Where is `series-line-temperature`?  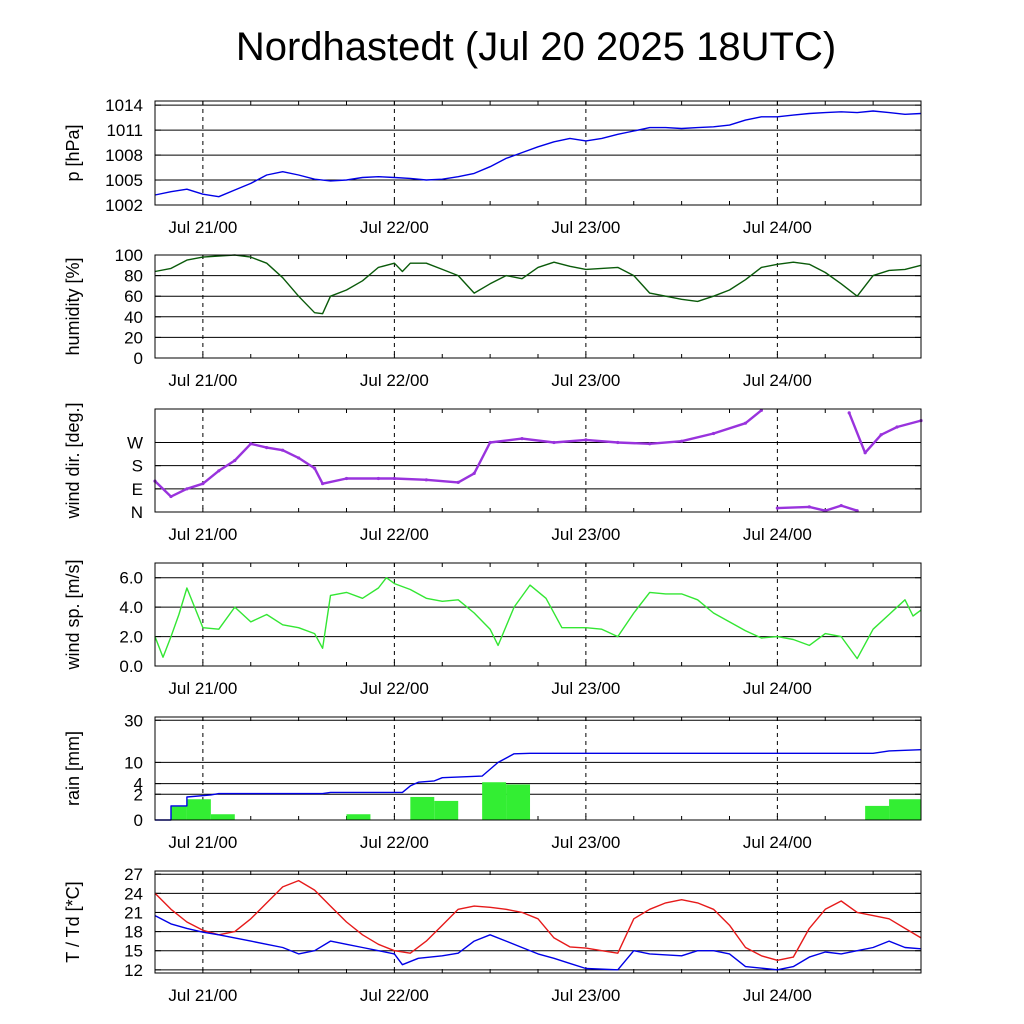
series-line-temperature is located at coordinates (538, 920).